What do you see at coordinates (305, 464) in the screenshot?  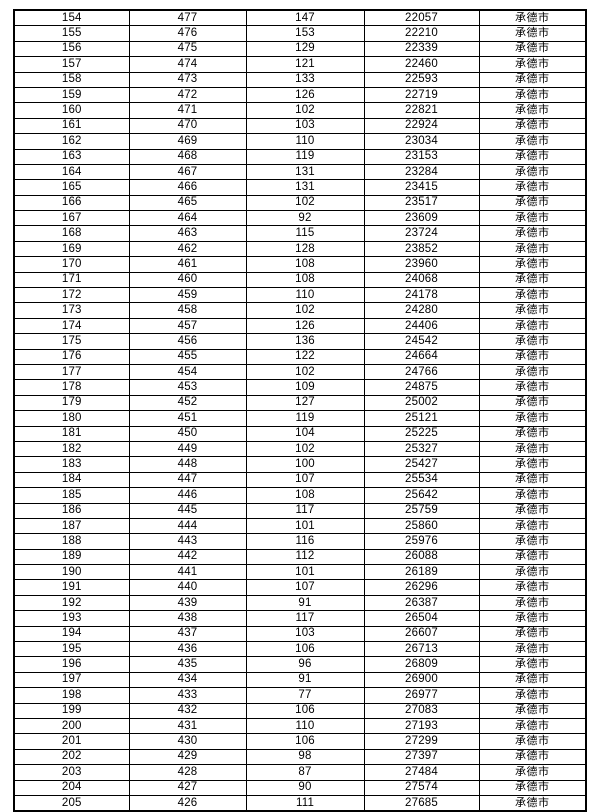 I see `cell-count: 100` at bounding box center [305, 464].